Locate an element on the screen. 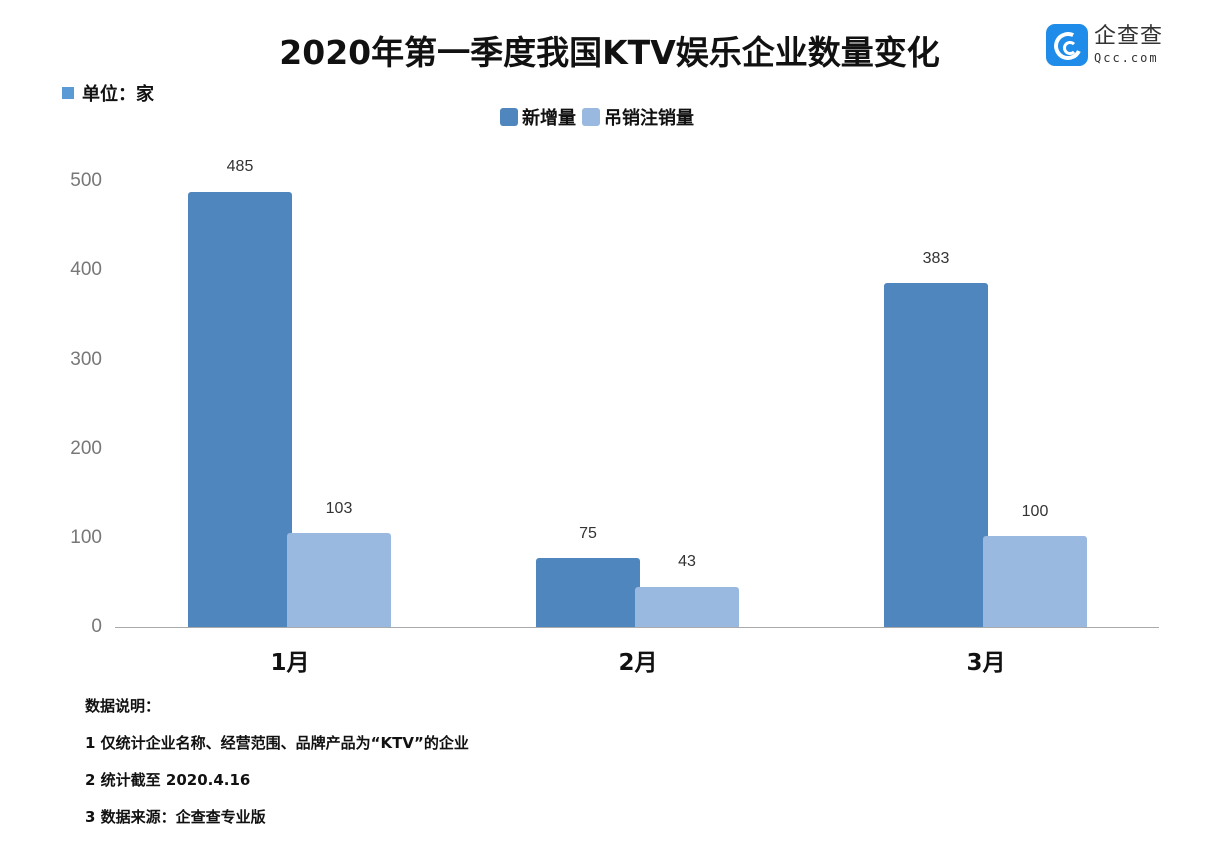 Image resolution: width=1219 pixels, height=854 pixels. bar-jan-revoked is located at coordinates (339, 580).